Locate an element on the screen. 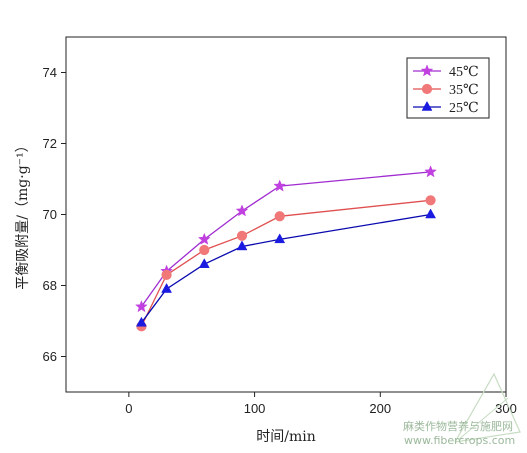 The width and height of the screenshot is (527, 453). y-tick-label: 68 is located at coordinates (50, 285).